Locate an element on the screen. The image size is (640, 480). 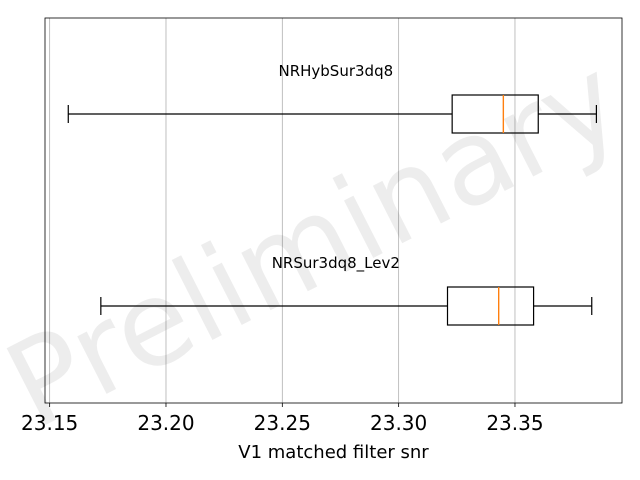
series-label: NRHybSur3dq8 is located at coordinates (335, 71).